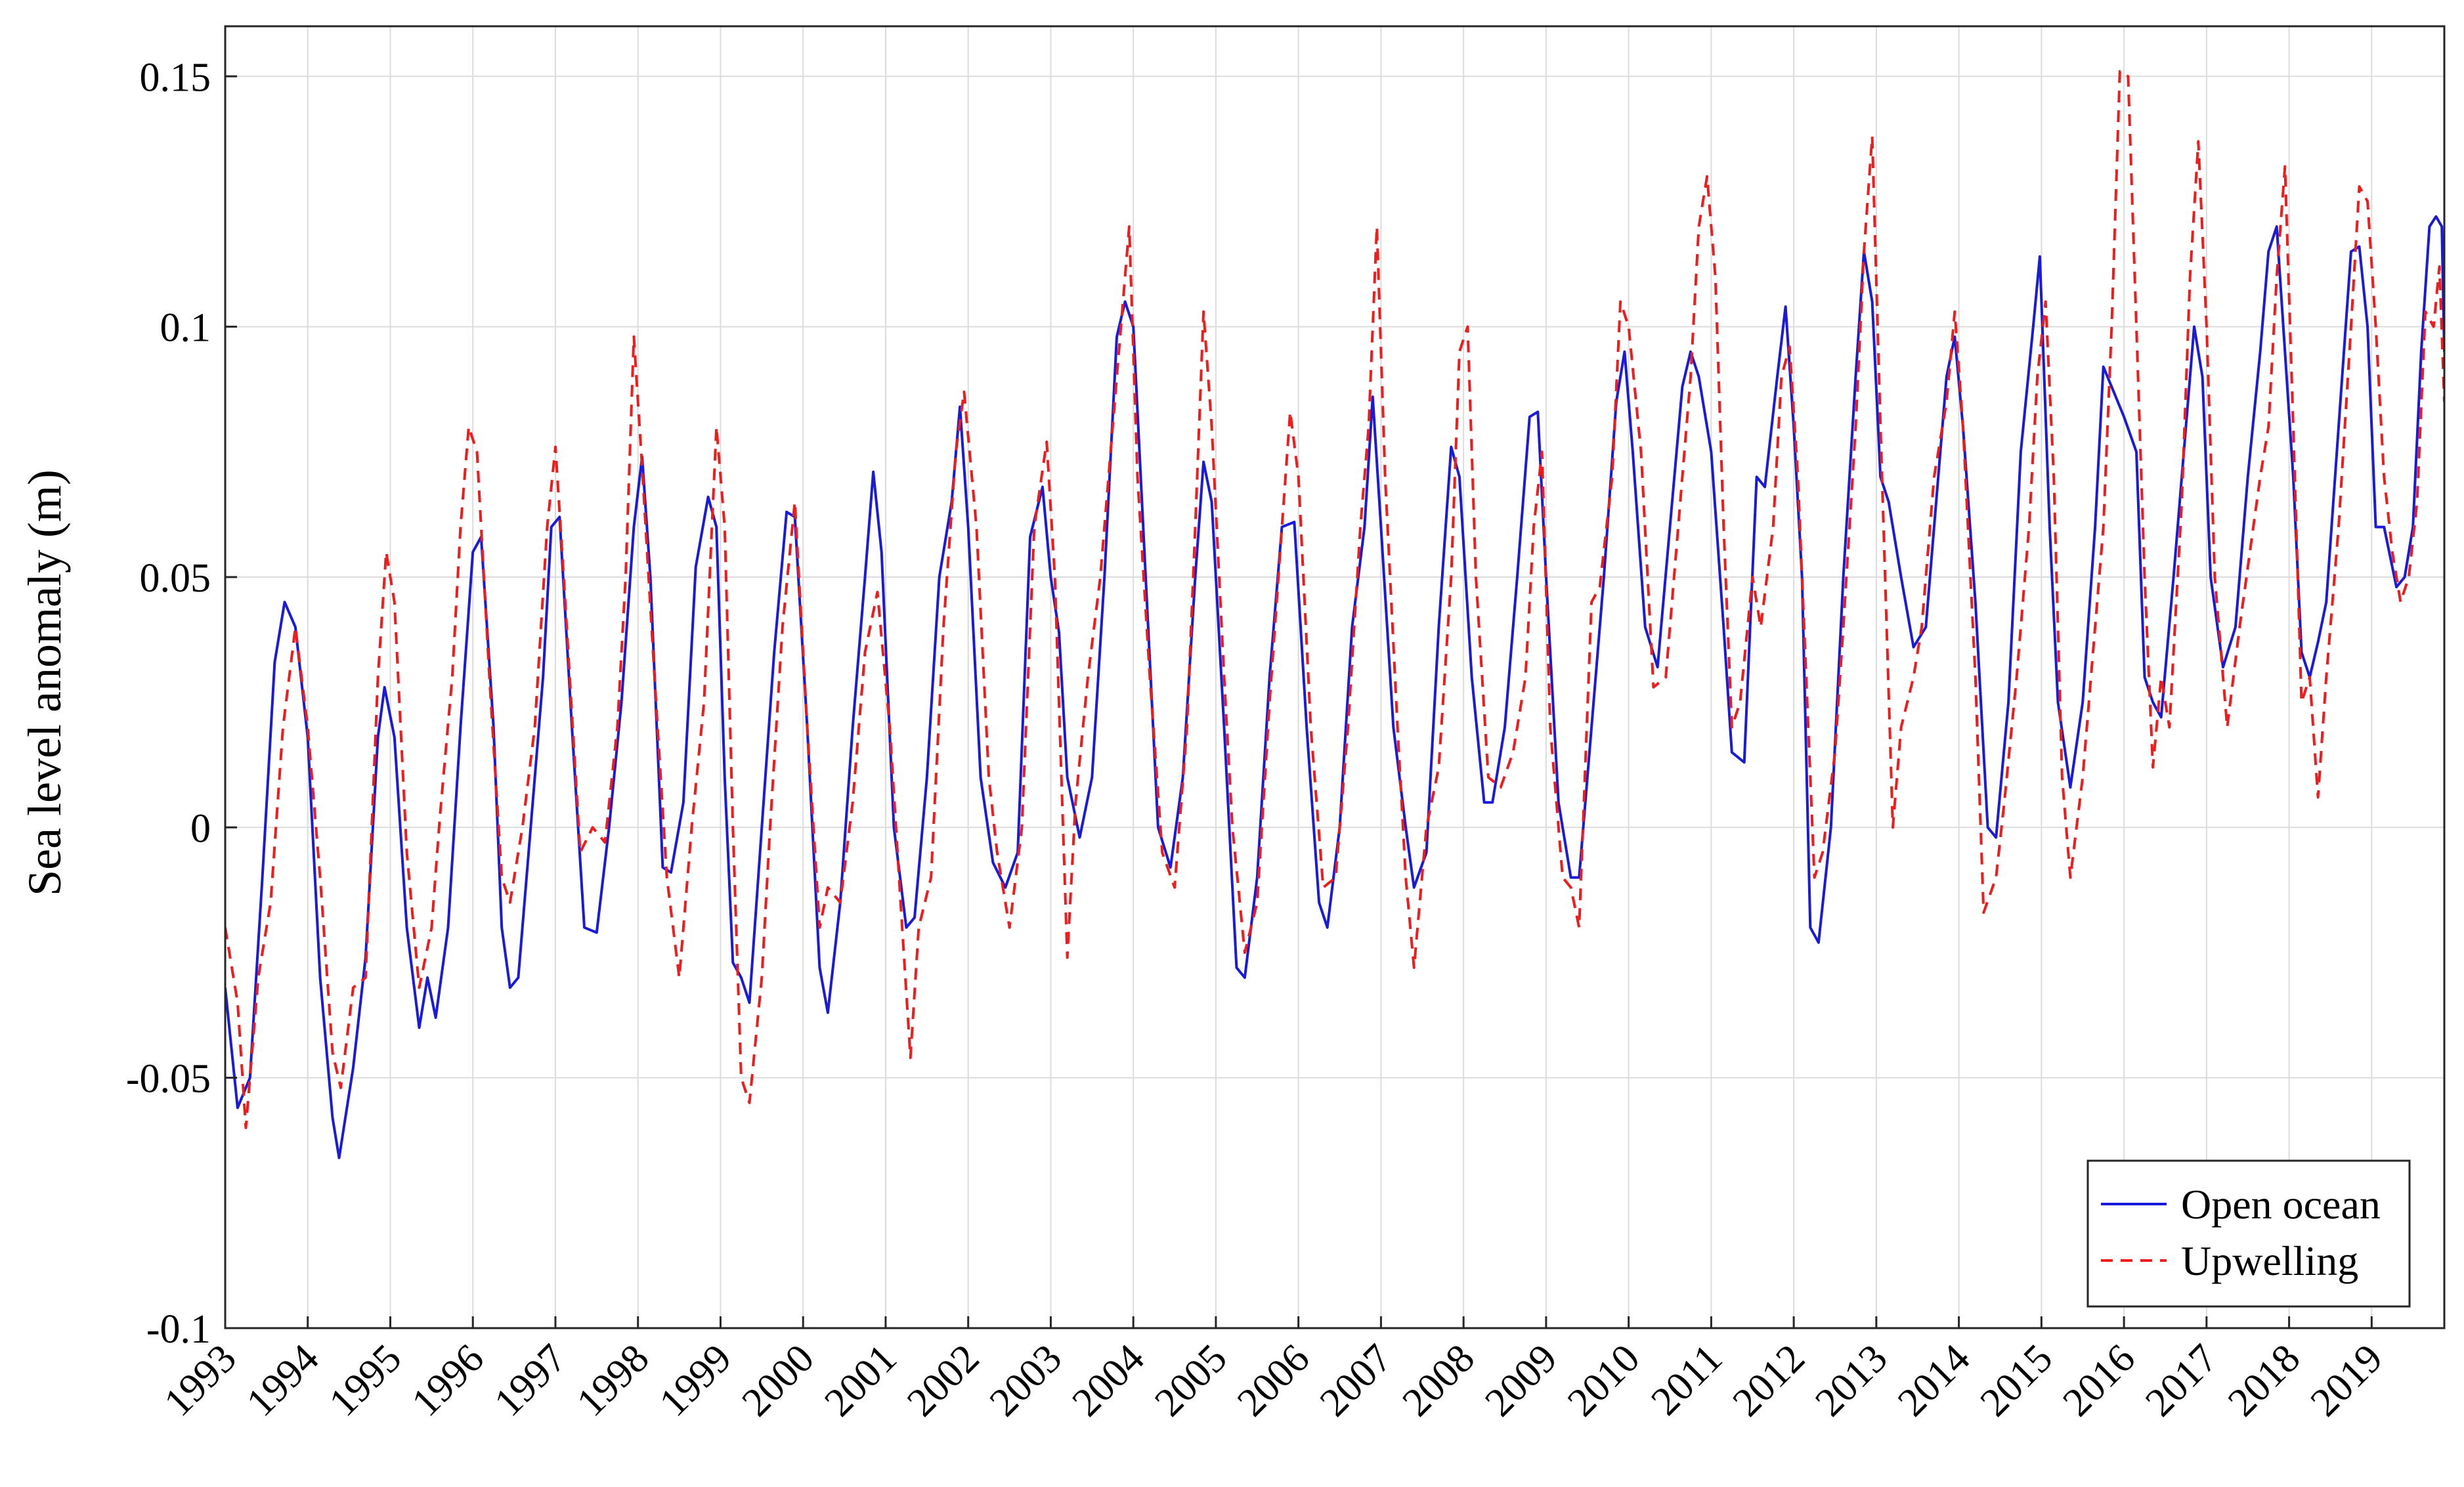  I want to click on y-tick-label: 0, so click(200, 828).